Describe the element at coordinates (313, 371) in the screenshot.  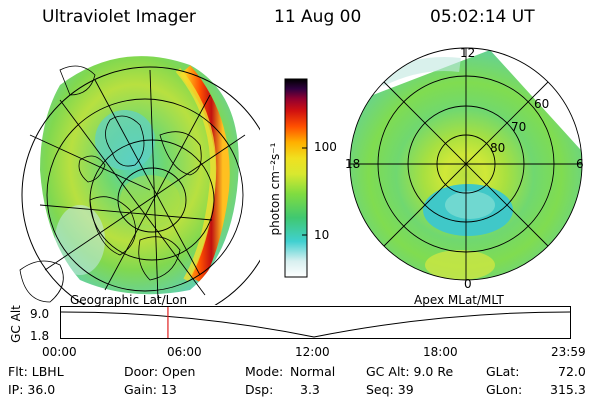
I see `mode-value: Normal` at that location.